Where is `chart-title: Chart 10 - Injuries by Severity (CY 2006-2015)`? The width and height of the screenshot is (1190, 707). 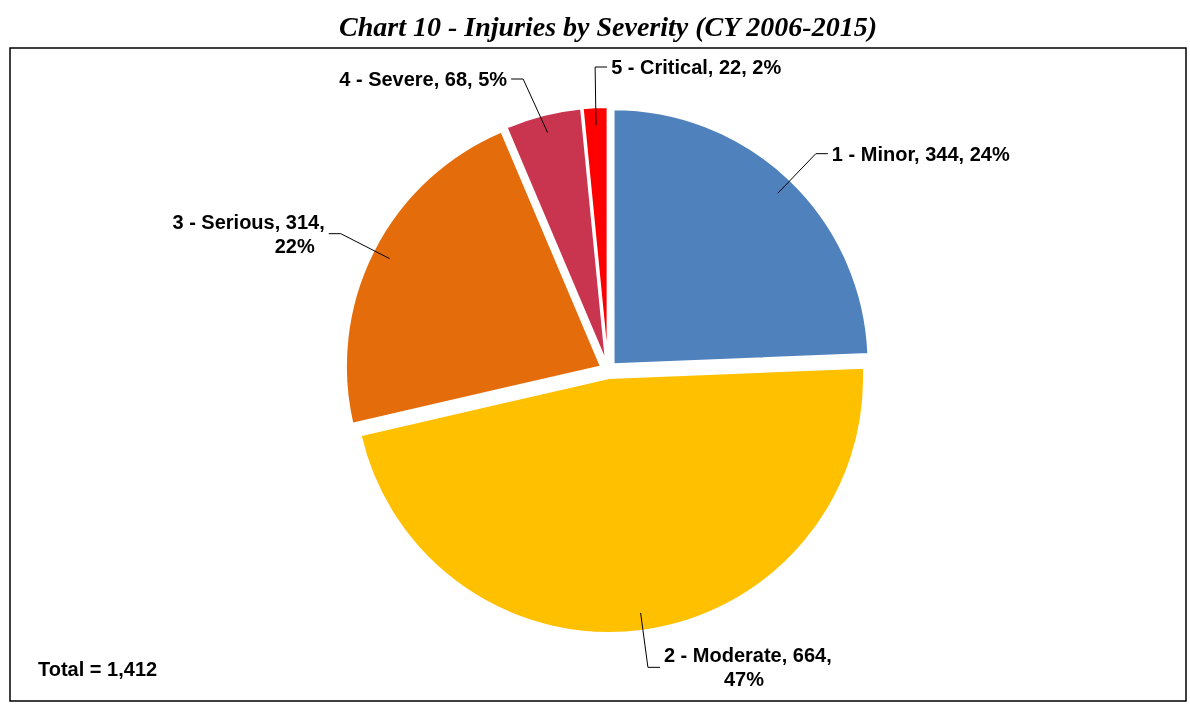 chart-title: Chart 10 - Injuries by Severity (CY 2006-2015) is located at coordinates (608, 26).